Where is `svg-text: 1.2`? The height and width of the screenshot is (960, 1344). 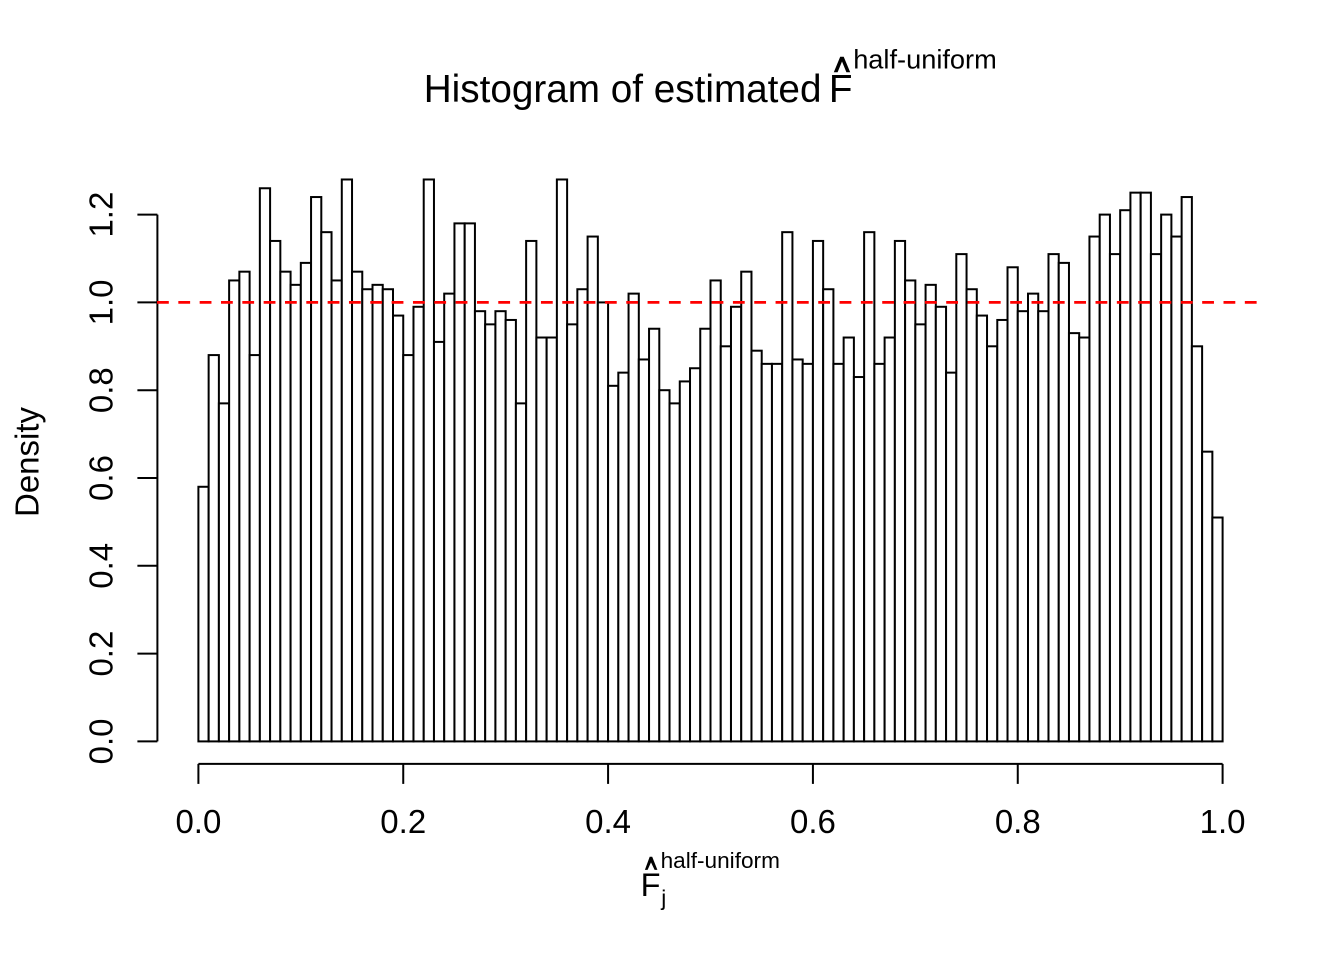
svg-text: 1.2 is located at coordinates (101, 215).